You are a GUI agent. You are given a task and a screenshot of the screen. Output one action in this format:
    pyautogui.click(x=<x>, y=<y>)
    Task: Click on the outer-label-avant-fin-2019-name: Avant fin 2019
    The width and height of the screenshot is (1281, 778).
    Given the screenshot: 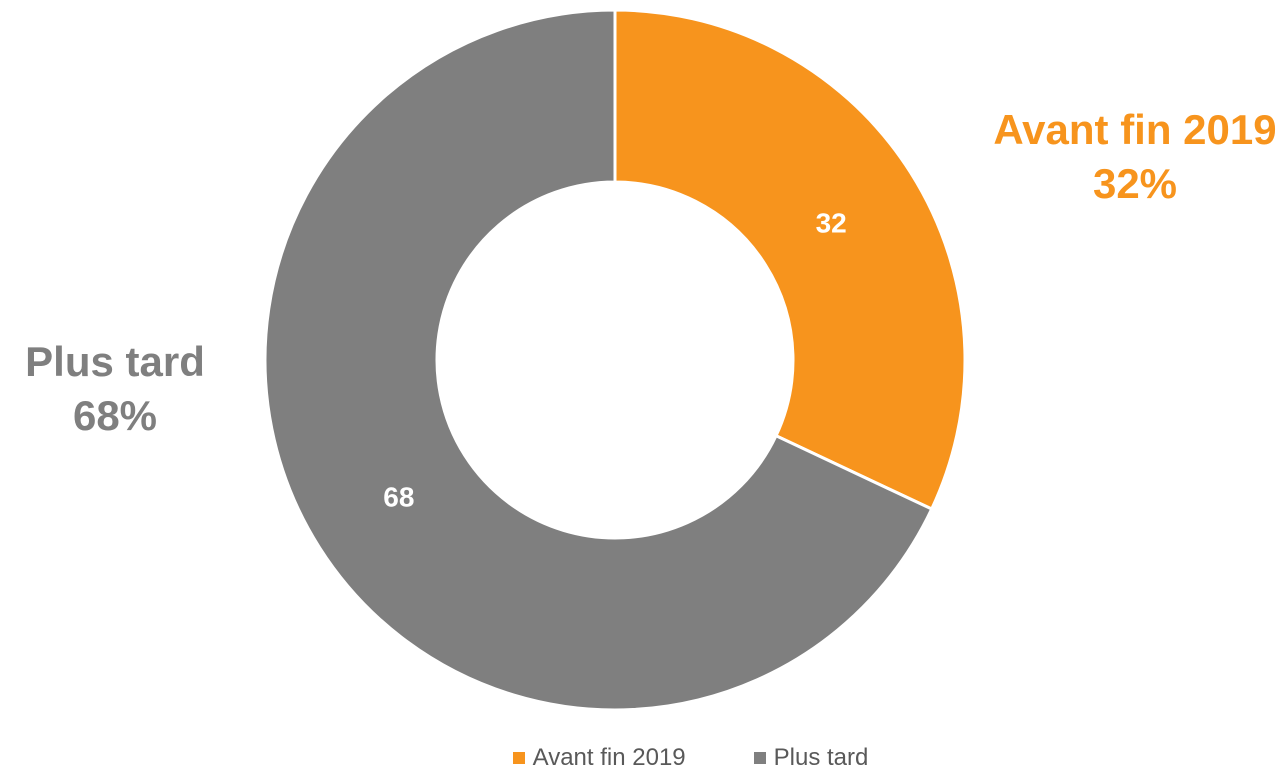 What is the action you would take?
    pyautogui.click(x=1135, y=129)
    